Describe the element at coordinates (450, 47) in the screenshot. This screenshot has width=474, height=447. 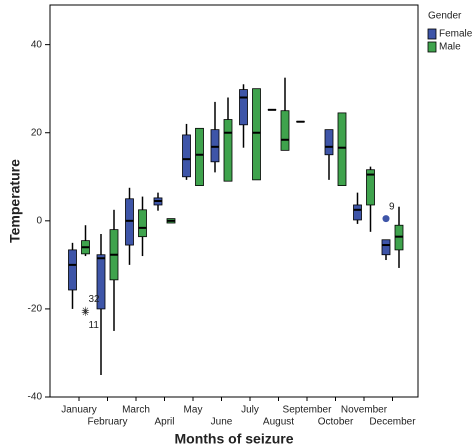
I see `legend-label: Male` at that location.